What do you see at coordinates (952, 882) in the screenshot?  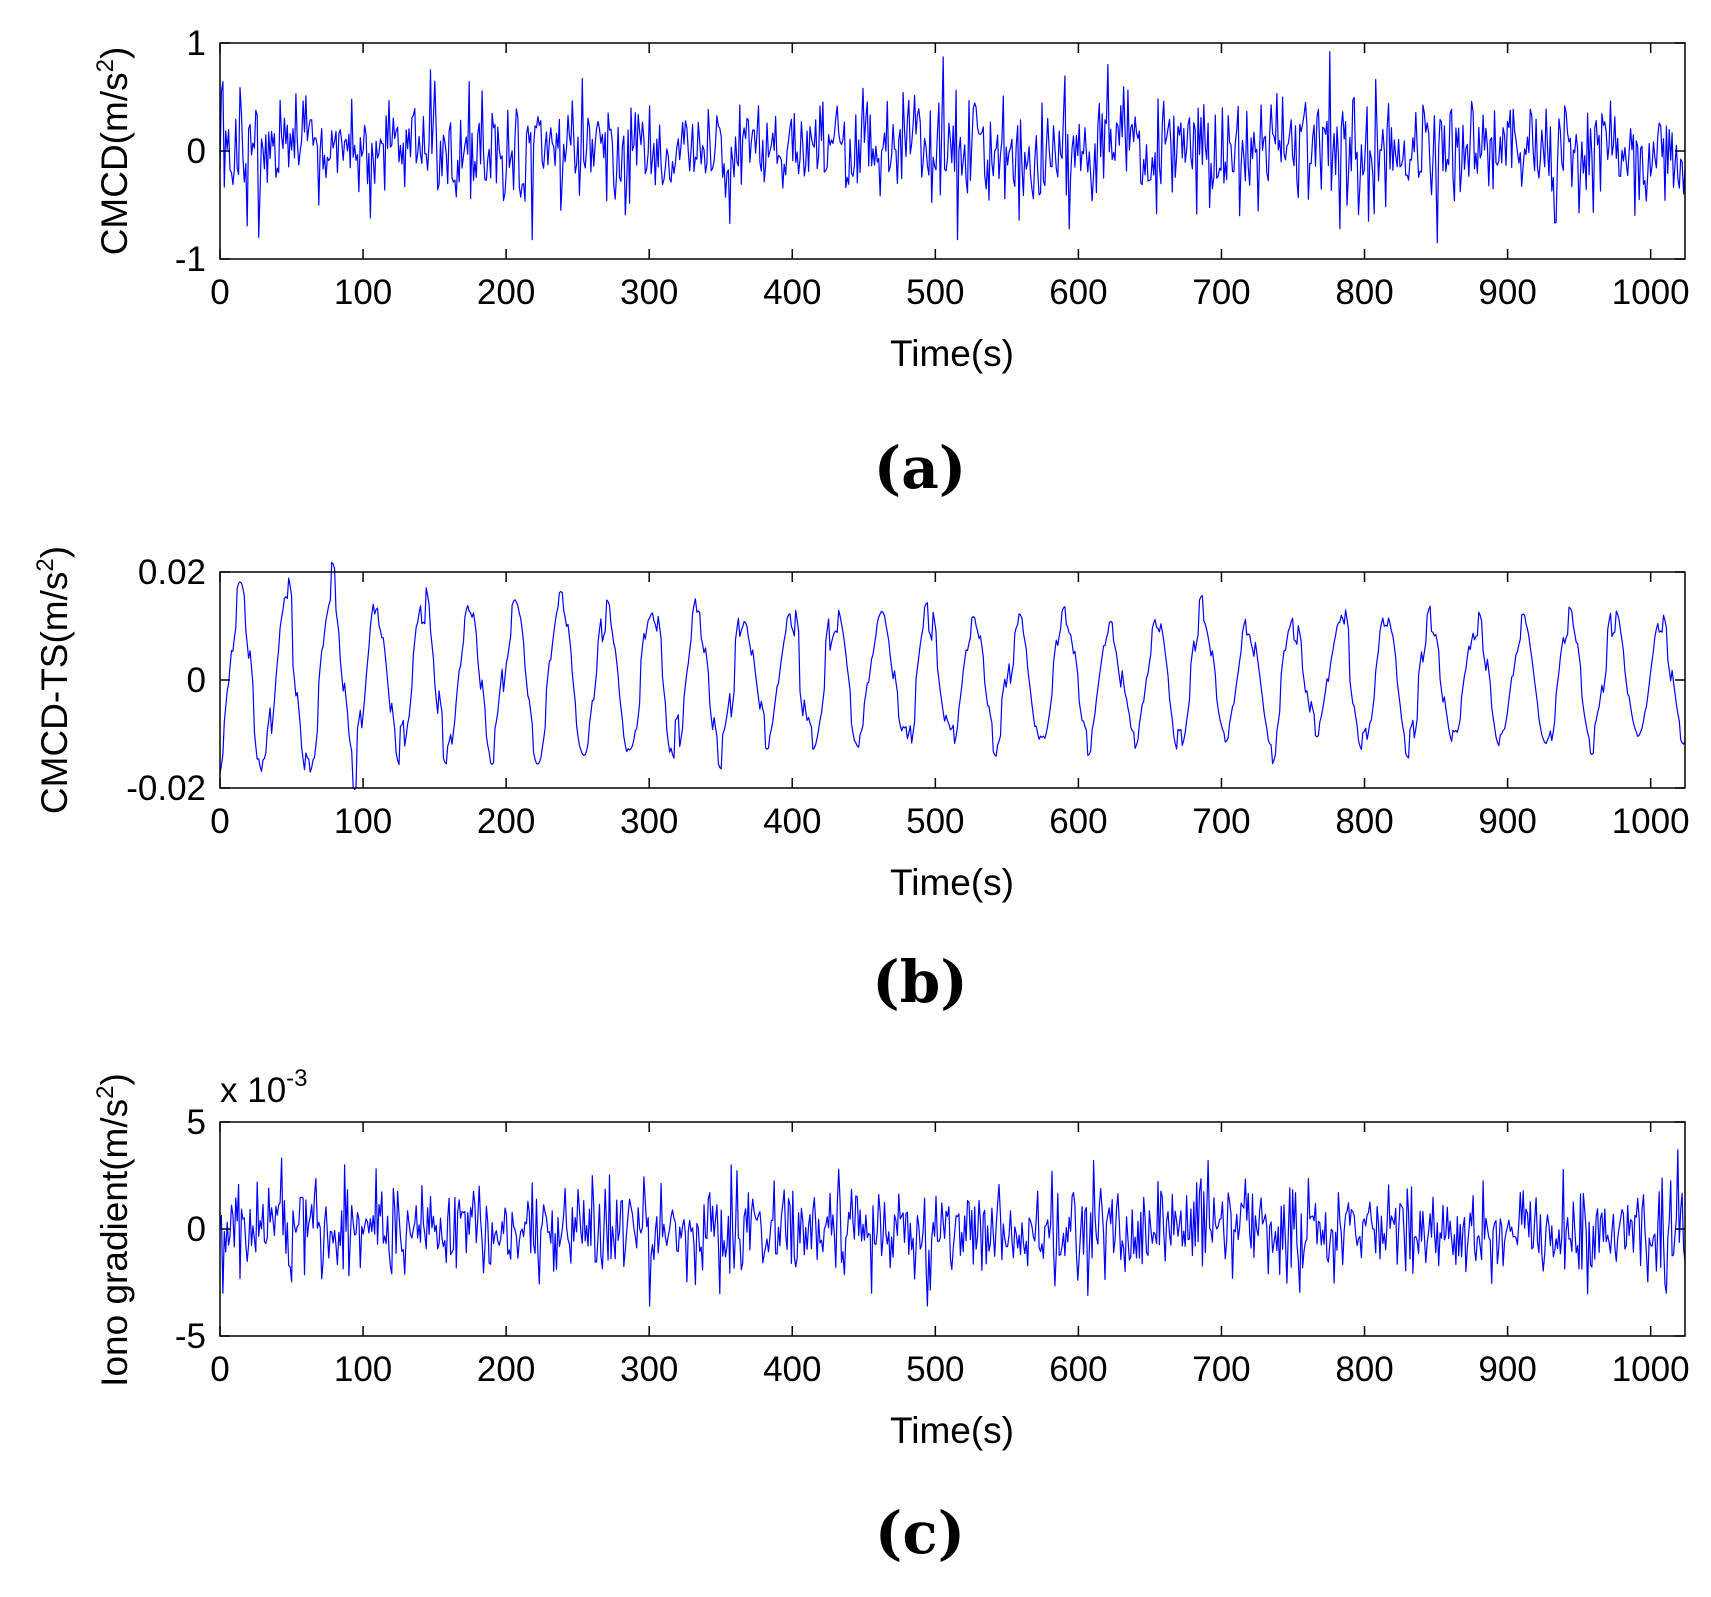 I see `xlabel-b: Time(s)` at bounding box center [952, 882].